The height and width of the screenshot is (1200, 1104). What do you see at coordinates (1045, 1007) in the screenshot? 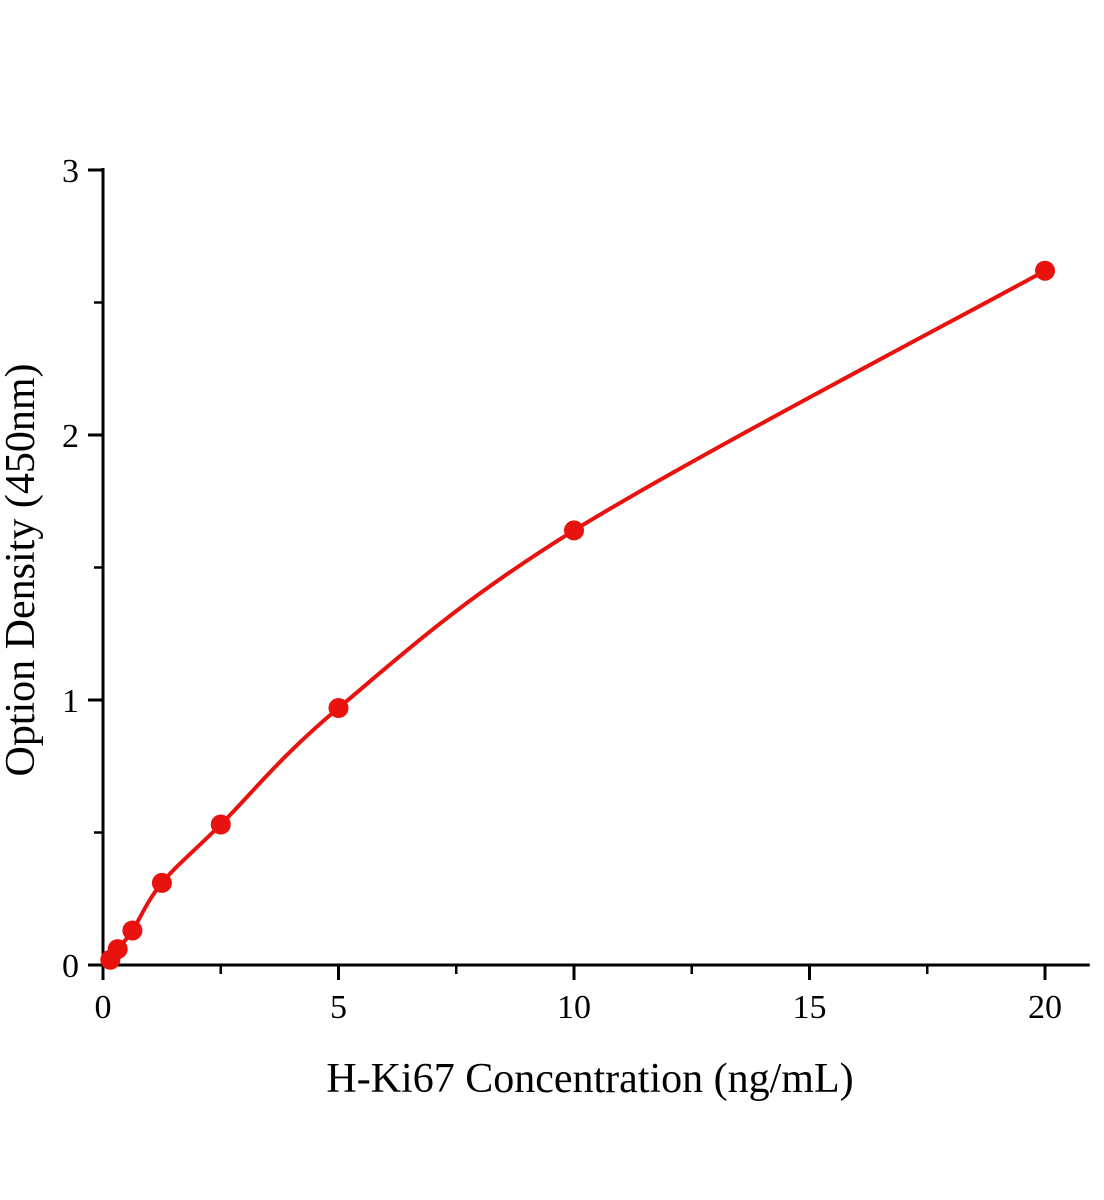
I see `x-tick-label: 20` at bounding box center [1045, 1007].